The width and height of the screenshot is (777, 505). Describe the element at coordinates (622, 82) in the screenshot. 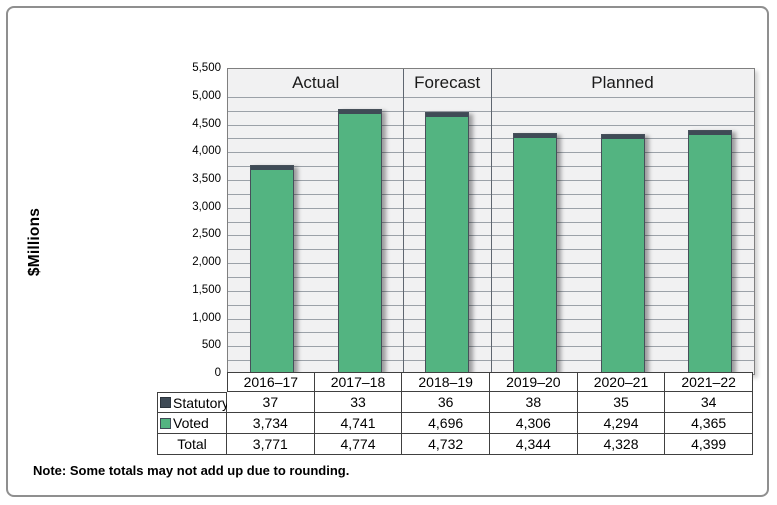

I see `section-label: Planned` at that location.